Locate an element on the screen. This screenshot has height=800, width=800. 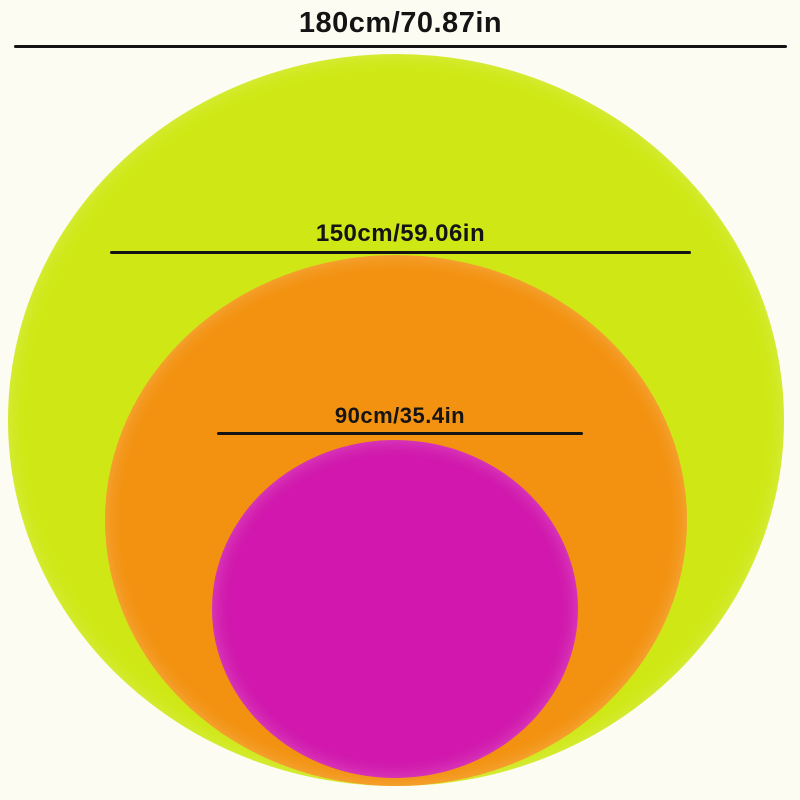
measurement-180cm: 180cm/70.87in is located at coordinates (400, 27).